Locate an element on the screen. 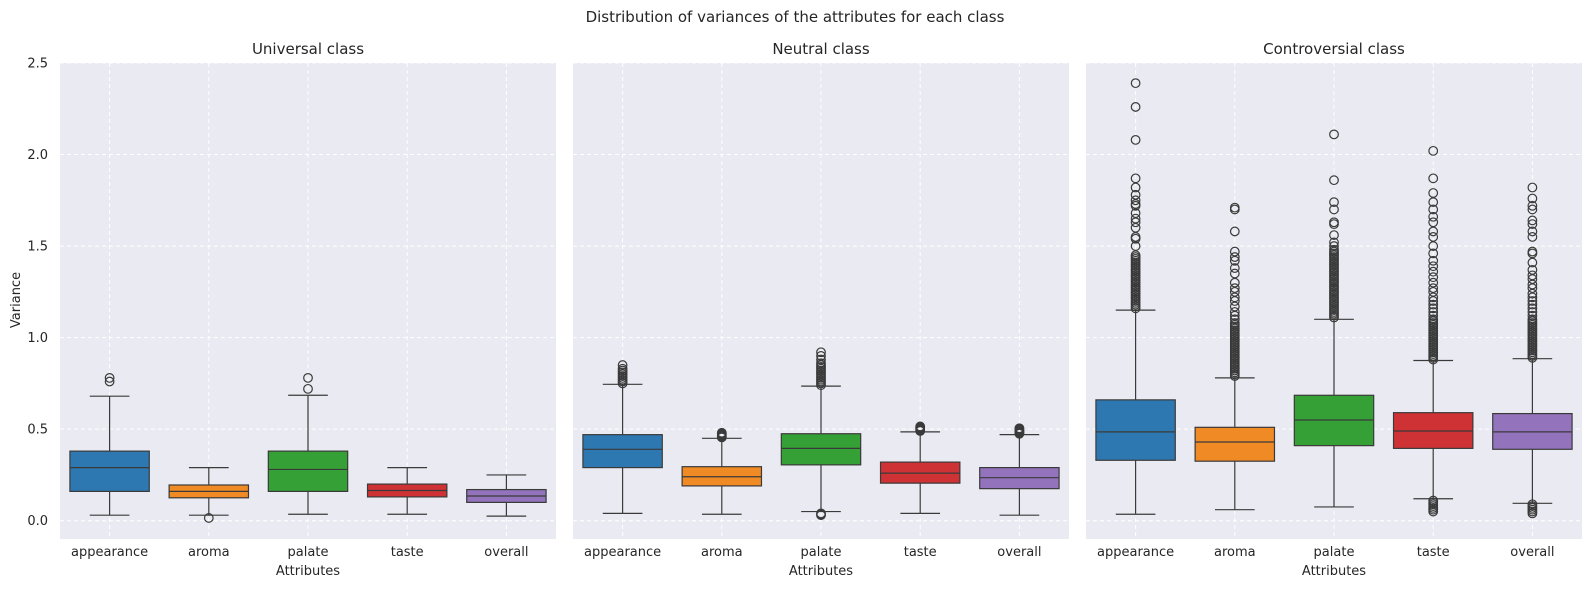 The height and width of the screenshot is (592, 1590). y-tick-label: 2.5 is located at coordinates (37, 64).